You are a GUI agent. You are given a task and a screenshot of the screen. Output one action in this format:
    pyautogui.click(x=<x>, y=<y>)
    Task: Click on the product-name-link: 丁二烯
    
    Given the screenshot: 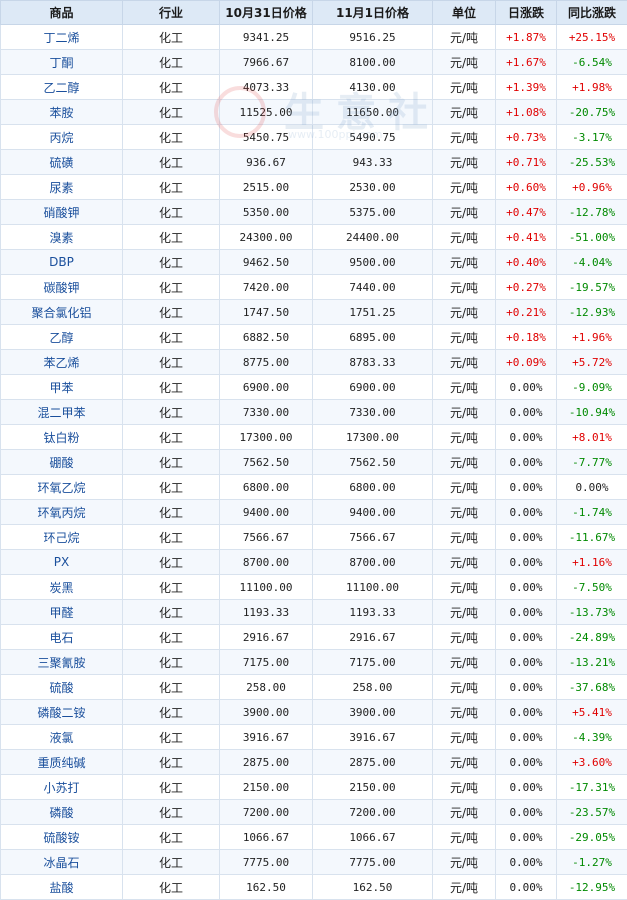 What is the action you would take?
    pyautogui.click(x=61, y=37)
    